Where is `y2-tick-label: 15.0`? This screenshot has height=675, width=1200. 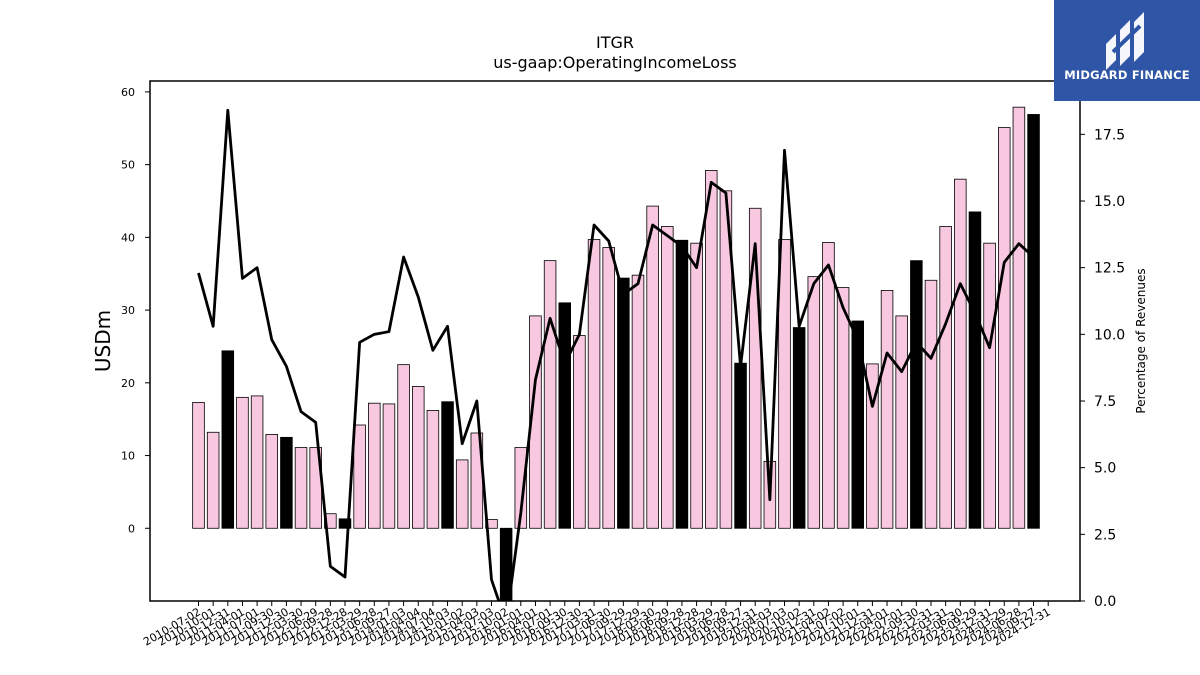 y2-tick-label: 15.0 is located at coordinates (1109, 202).